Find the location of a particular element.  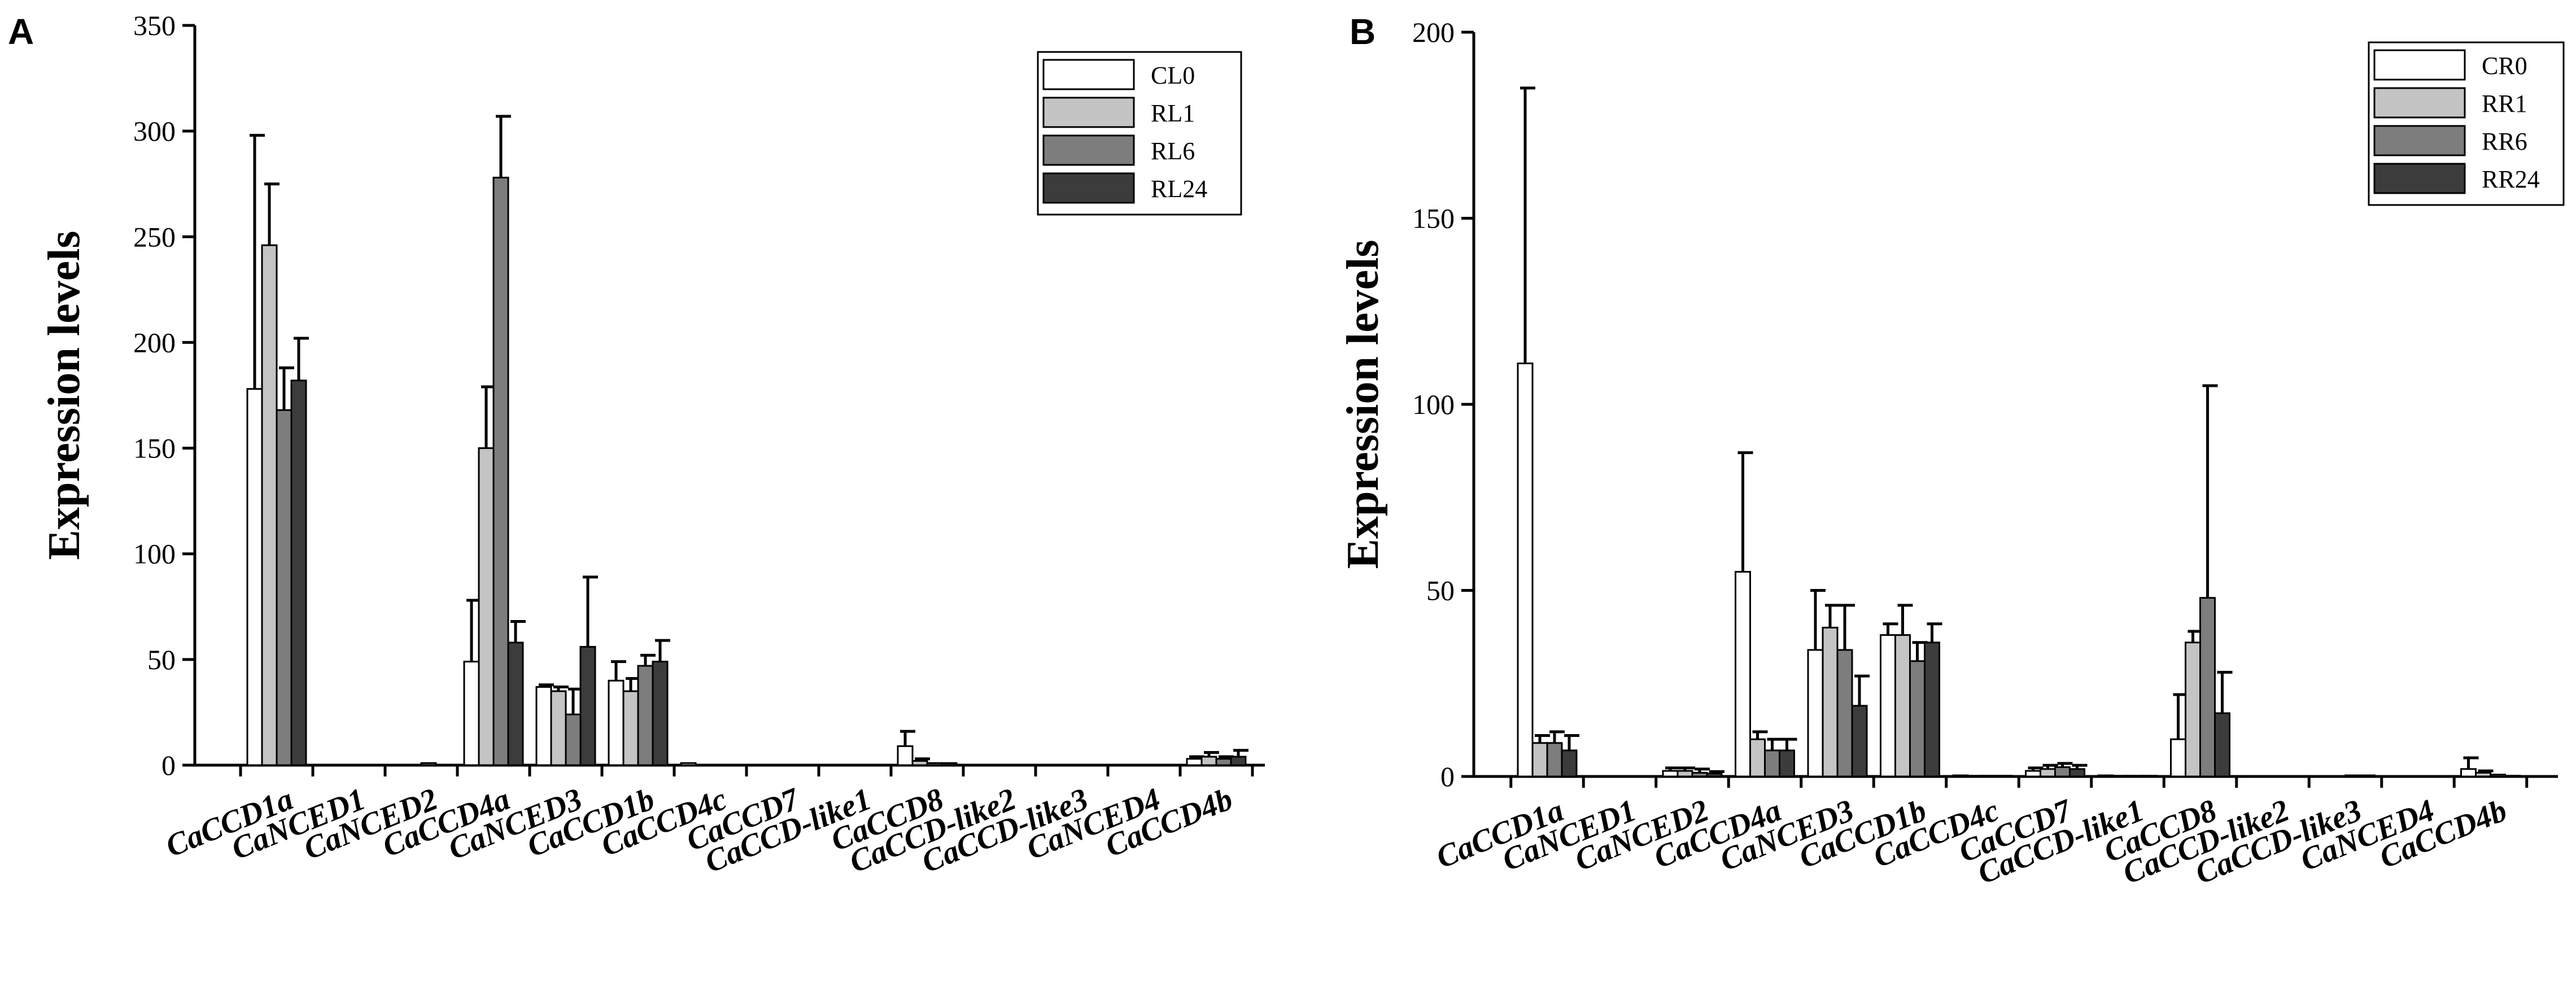

panel-label: B is located at coordinates (1363, 31).